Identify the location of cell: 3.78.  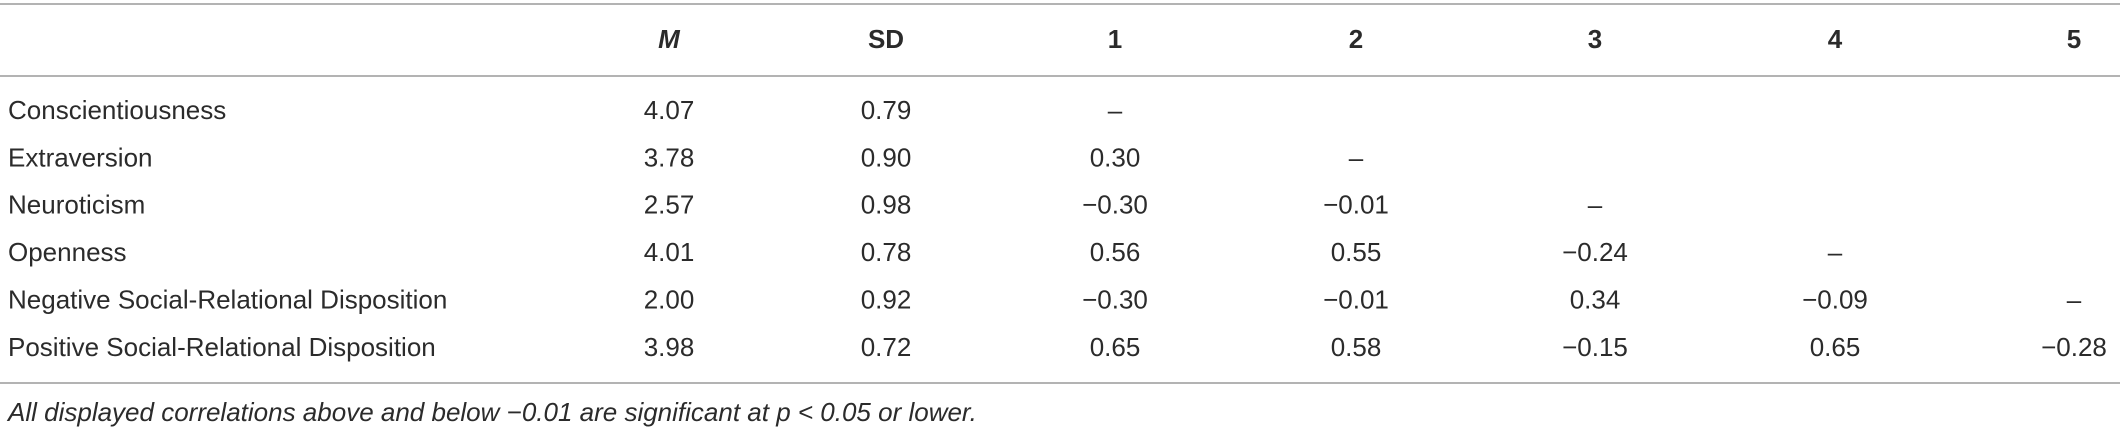
(669, 157).